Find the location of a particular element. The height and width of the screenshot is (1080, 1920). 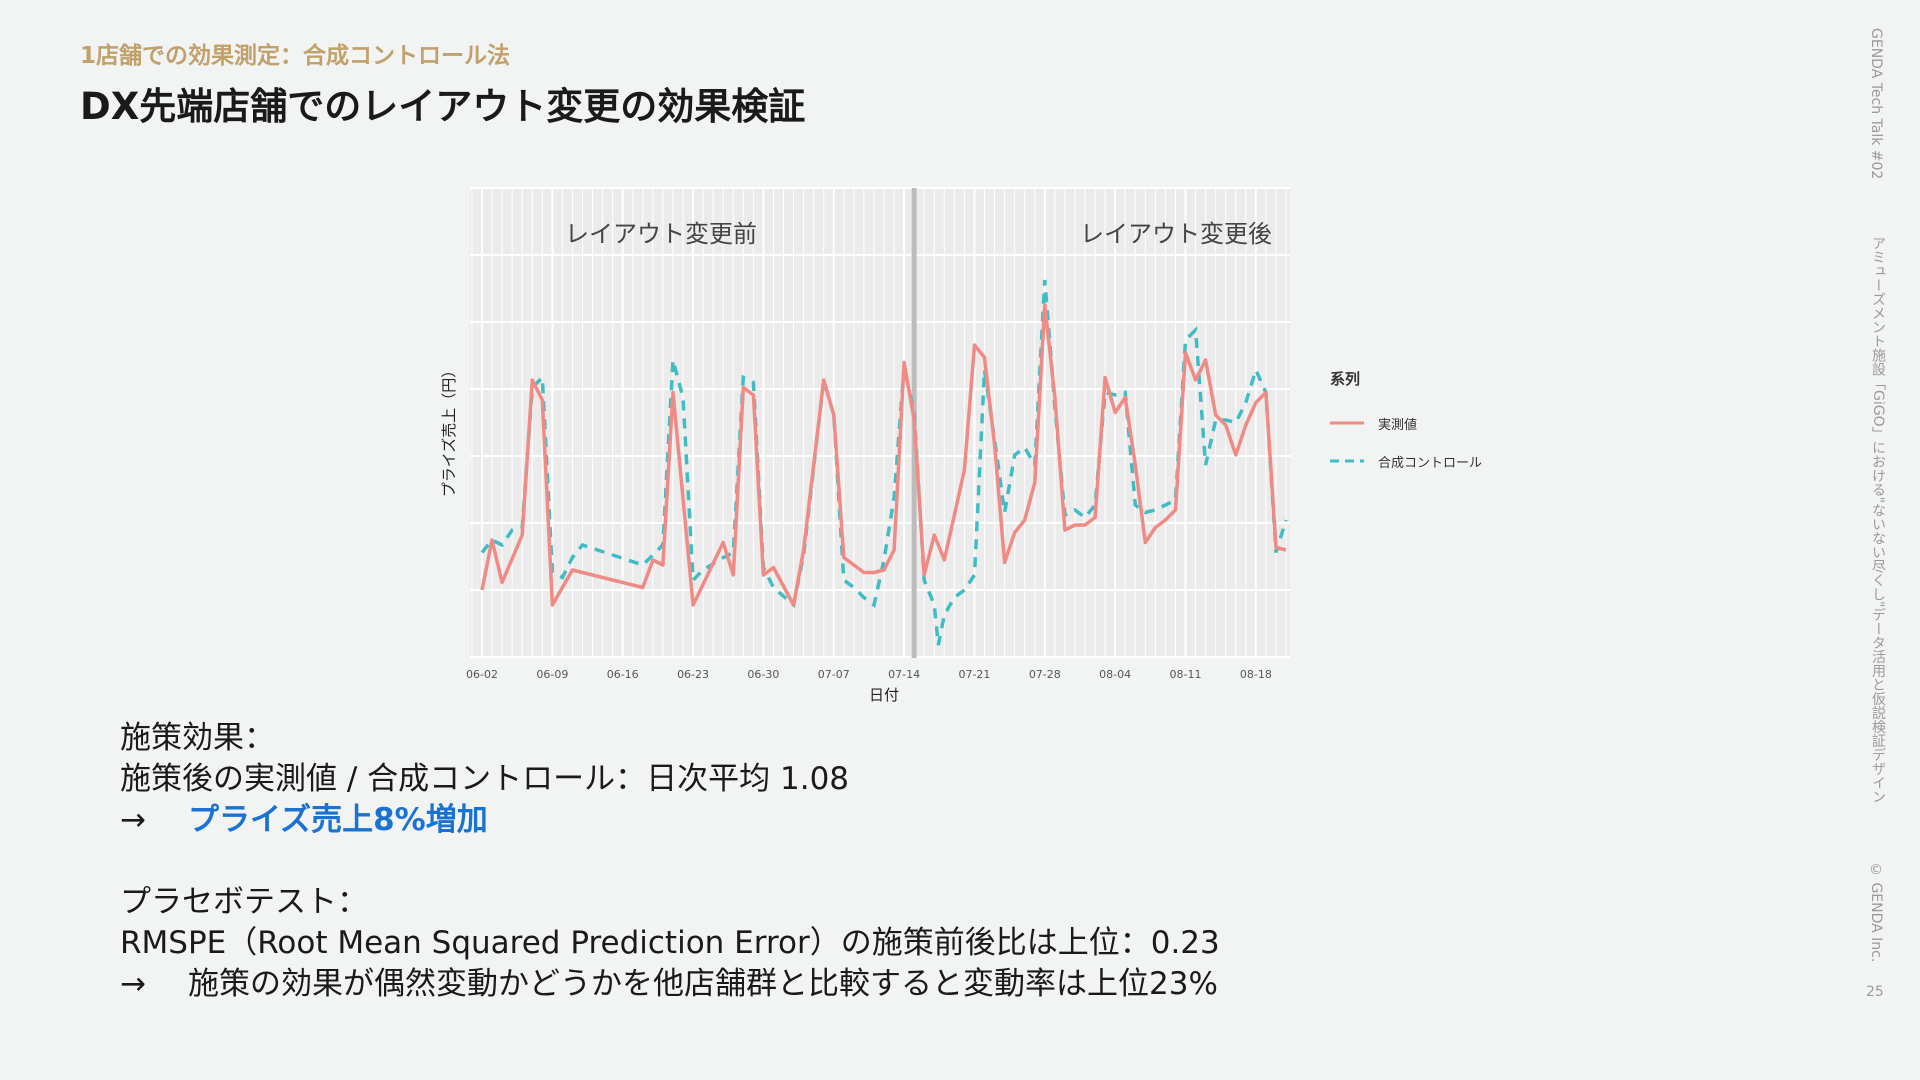

effect-heading: 施策効果： is located at coordinates (197, 738).